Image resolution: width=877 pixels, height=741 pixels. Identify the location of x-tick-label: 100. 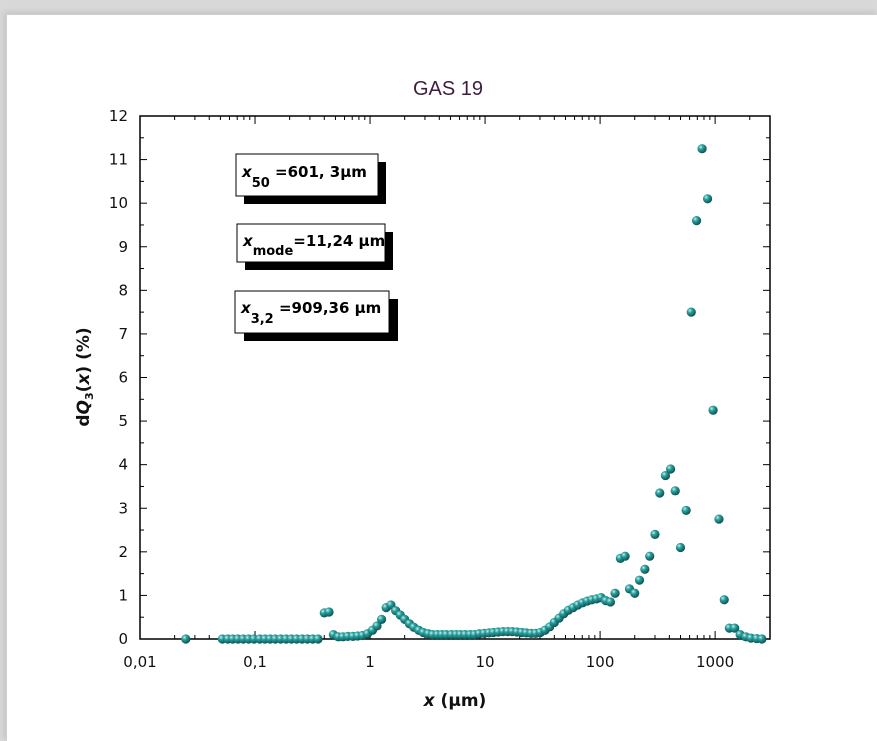
(600, 662).